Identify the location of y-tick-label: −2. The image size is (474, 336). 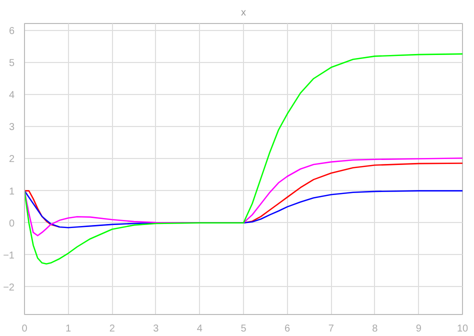
(9, 288).